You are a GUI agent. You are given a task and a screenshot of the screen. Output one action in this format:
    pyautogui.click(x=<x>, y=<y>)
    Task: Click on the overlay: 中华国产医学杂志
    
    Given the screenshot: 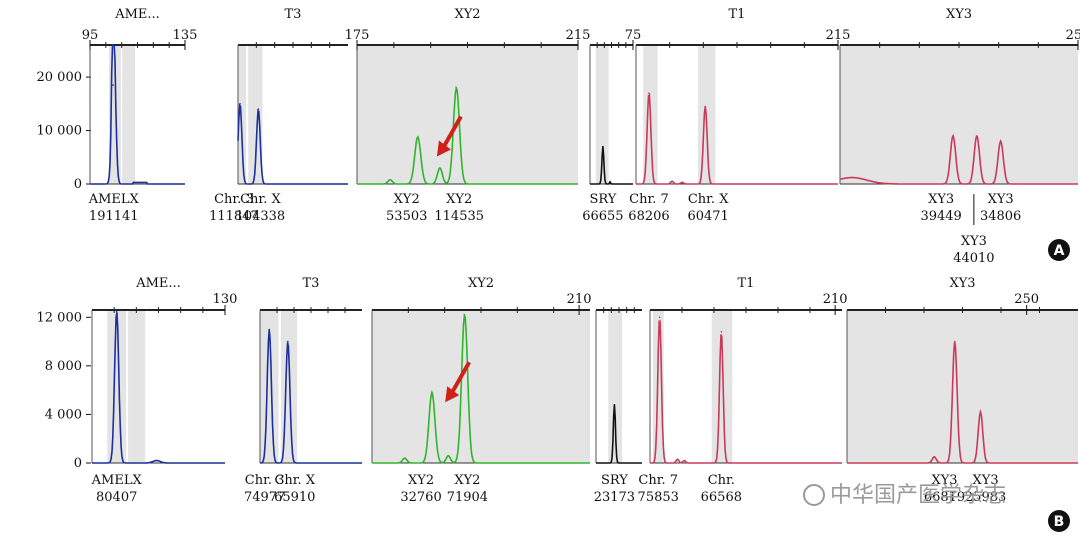 What is the action you would take?
    pyautogui.click(x=904, y=495)
    